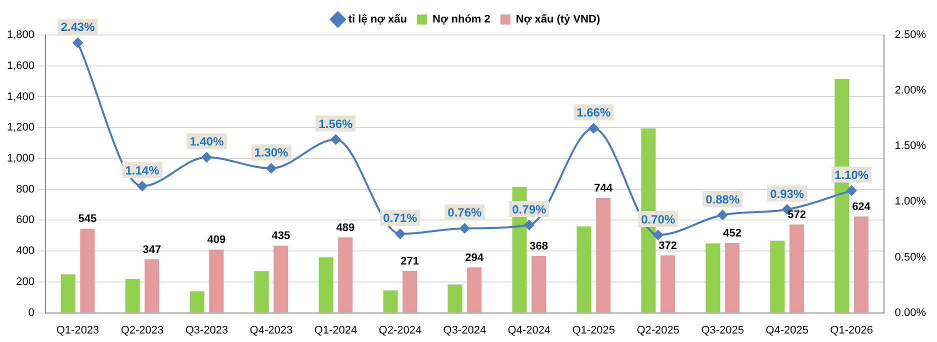 The width and height of the screenshot is (937, 342). What do you see at coordinates (658, 219) in the screenshot?
I see `data-label: 0.70%` at bounding box center [658, 219].